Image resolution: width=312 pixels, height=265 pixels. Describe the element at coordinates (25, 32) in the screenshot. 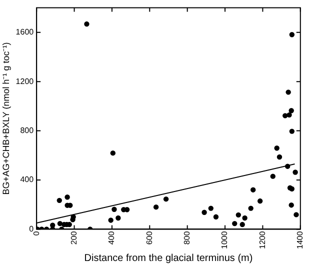

I see `y-tick-label: 1600` at that location.